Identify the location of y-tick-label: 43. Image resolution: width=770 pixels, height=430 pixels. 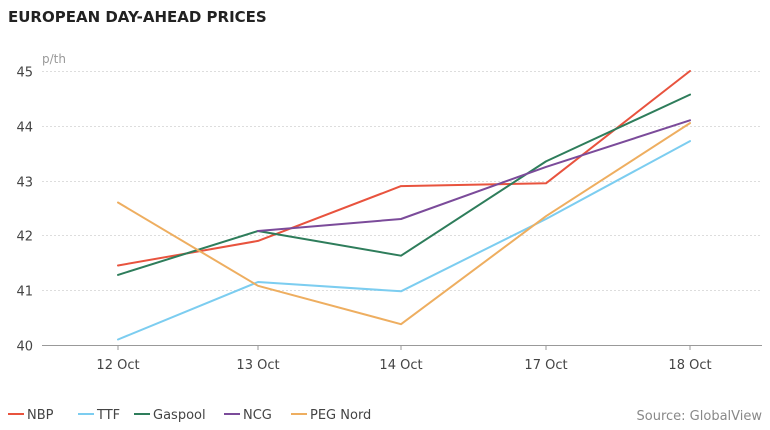
(24, 183).